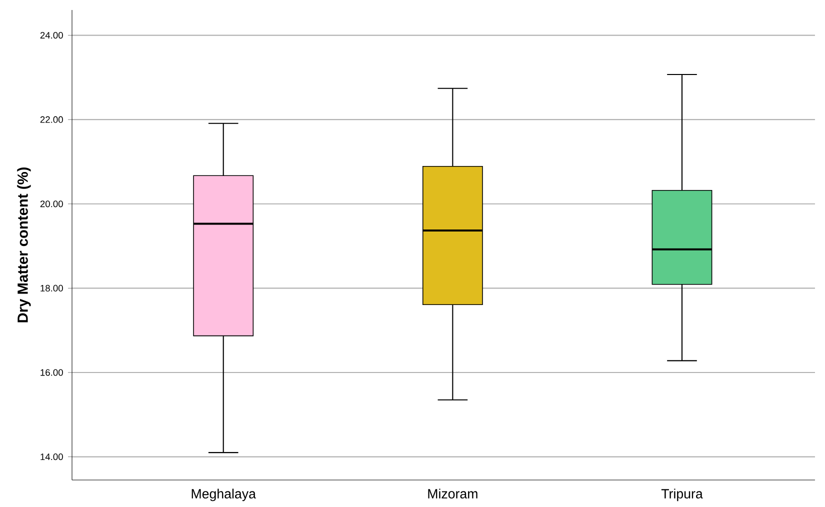 Image resolution: width=825 pixels, height=507 pixels. What do you see at coordinates (51, 372) in the screenshot?
I see `y-tick-label: 16.00` at bounding box center [51, 372].